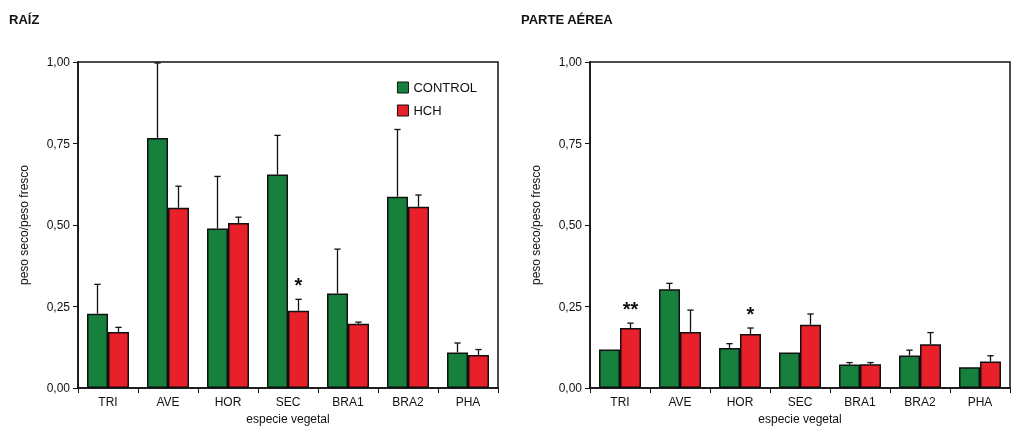  I want to click on chart-title: PARTE AÉREA, so click(567, 19).